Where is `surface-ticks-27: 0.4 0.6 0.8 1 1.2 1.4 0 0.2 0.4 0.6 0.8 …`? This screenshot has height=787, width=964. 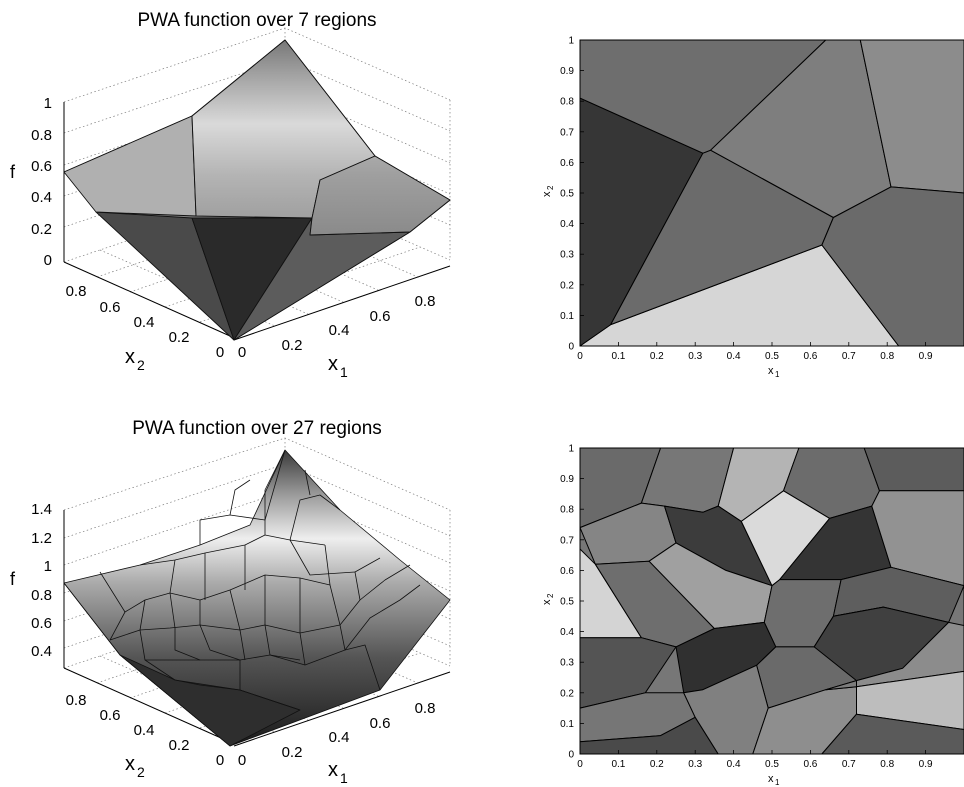 surface-ticks-27: 0.4 0.6 0.8 1 1.2 1.4 0 0.2 0.4 0.6 0.8 … is located at coordinates (233, 635).